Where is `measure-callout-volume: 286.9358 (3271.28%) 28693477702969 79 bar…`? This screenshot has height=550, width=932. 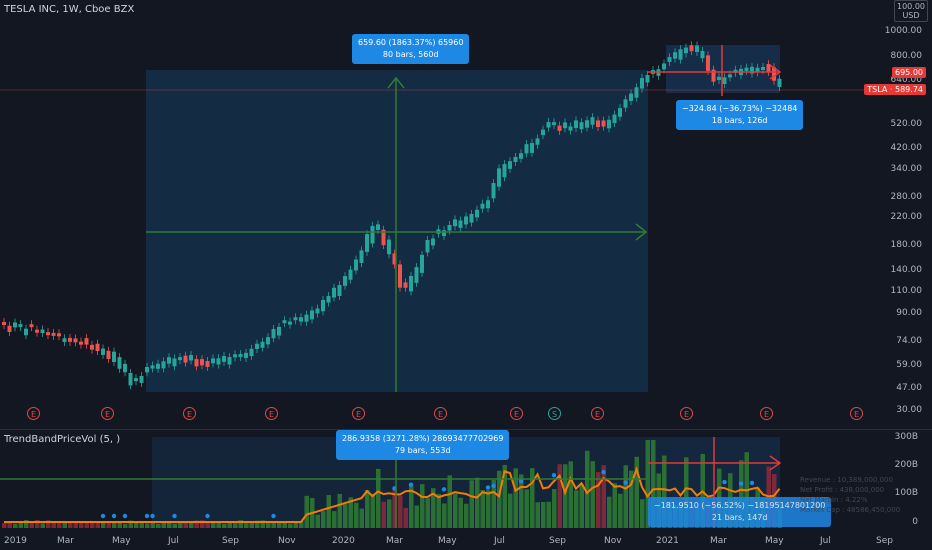
measure-callout-volume: 286.9358 (3271.28%) 28693477702969 79 bar… is located at coordinates (423, 445).